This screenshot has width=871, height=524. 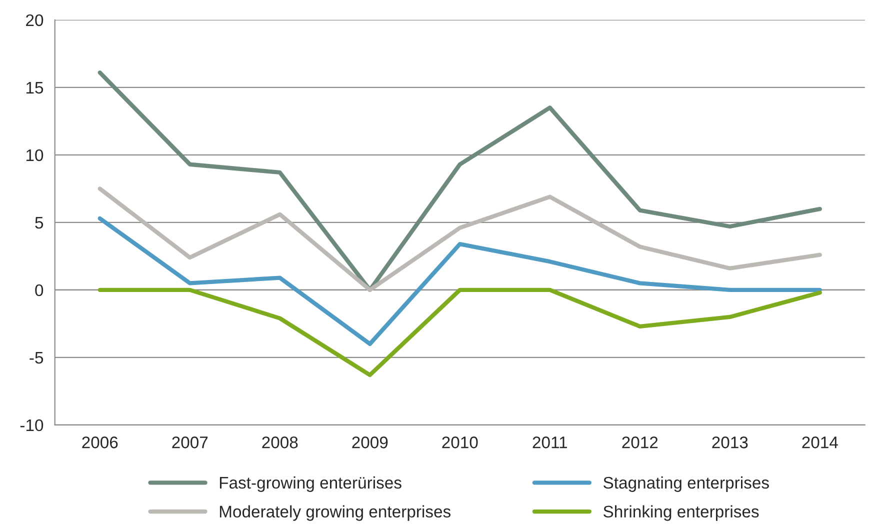 What do you see at coordinates (460, 333) in the screenshot?
I see `line-series` at bounding box center [460, 333].